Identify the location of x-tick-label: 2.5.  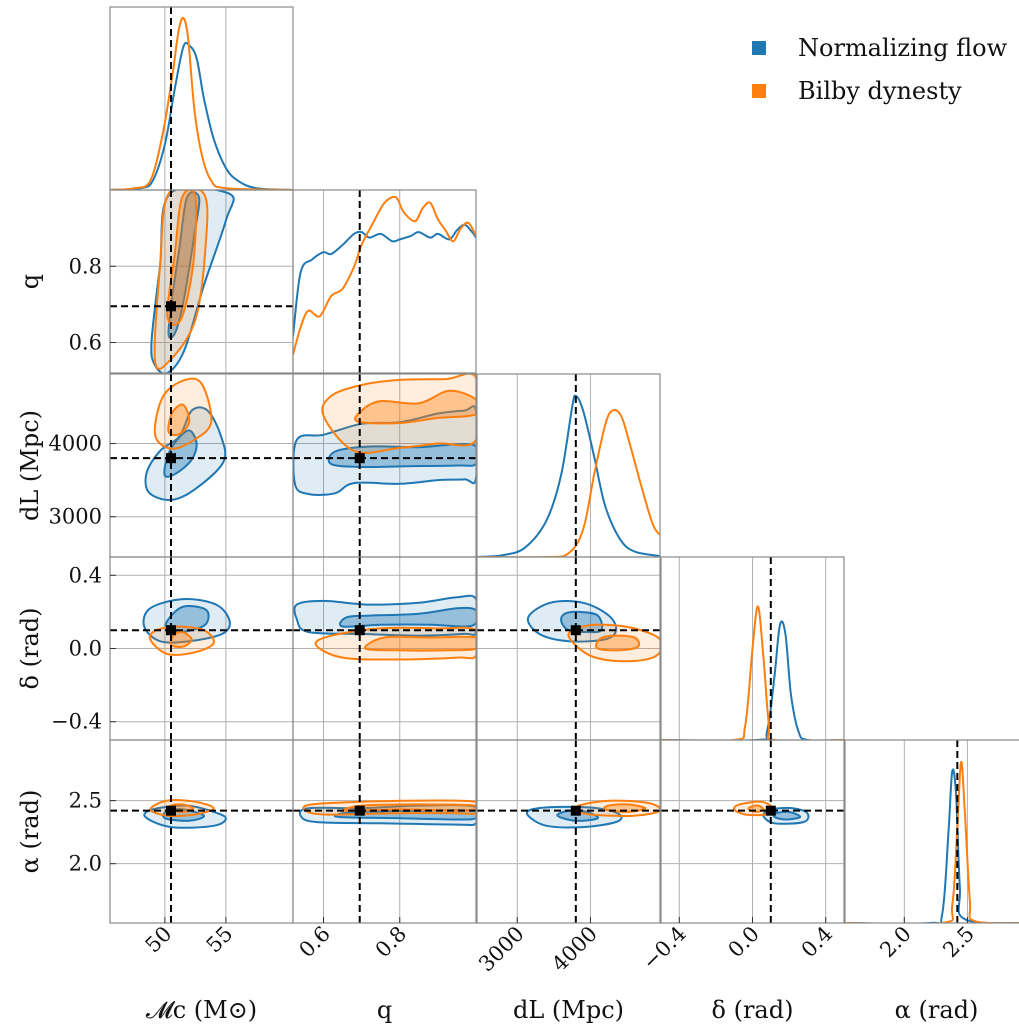
(958, 942).